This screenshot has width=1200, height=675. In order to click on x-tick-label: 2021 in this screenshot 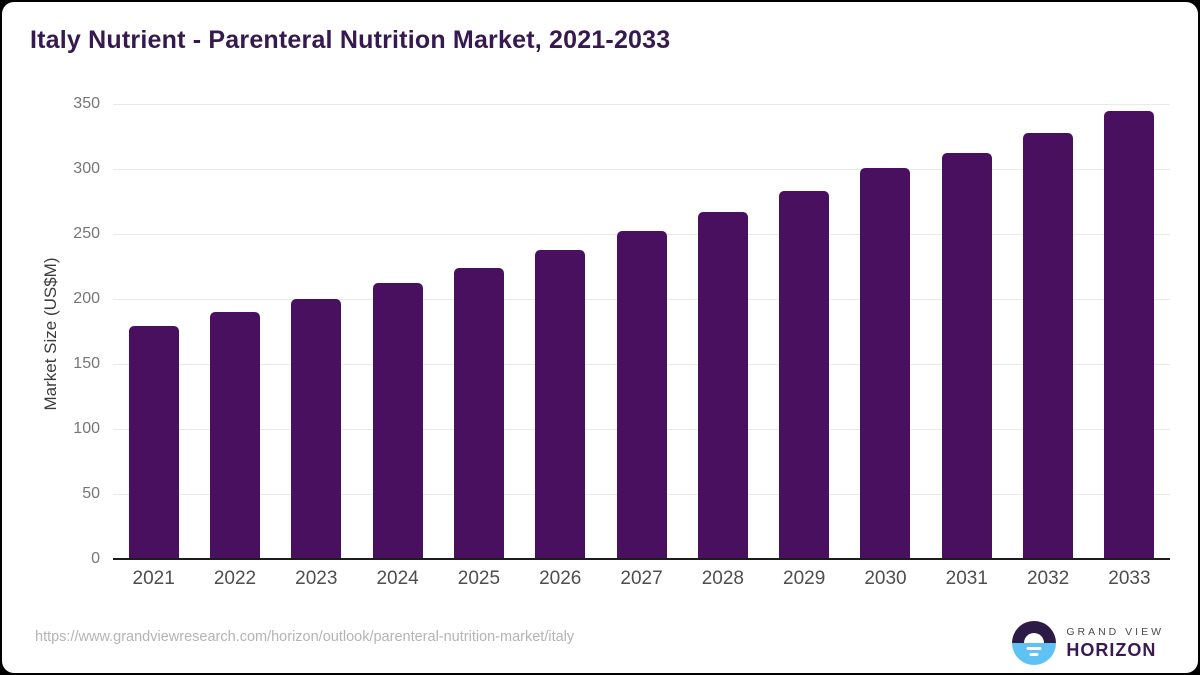, I will do `click(153, 578)`.